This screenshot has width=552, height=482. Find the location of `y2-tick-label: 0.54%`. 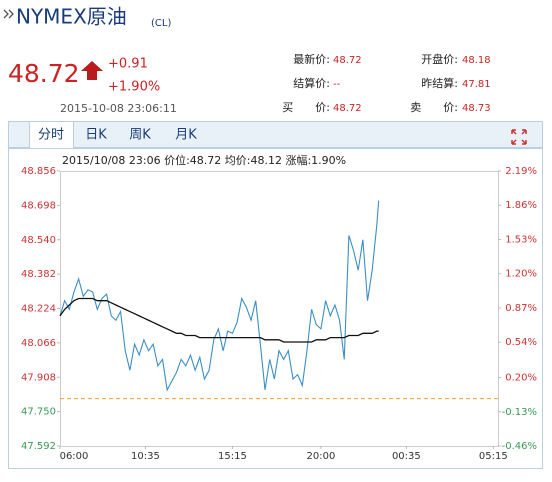

y2-tick-label: 0.54% is located at coordinates (521, 342).